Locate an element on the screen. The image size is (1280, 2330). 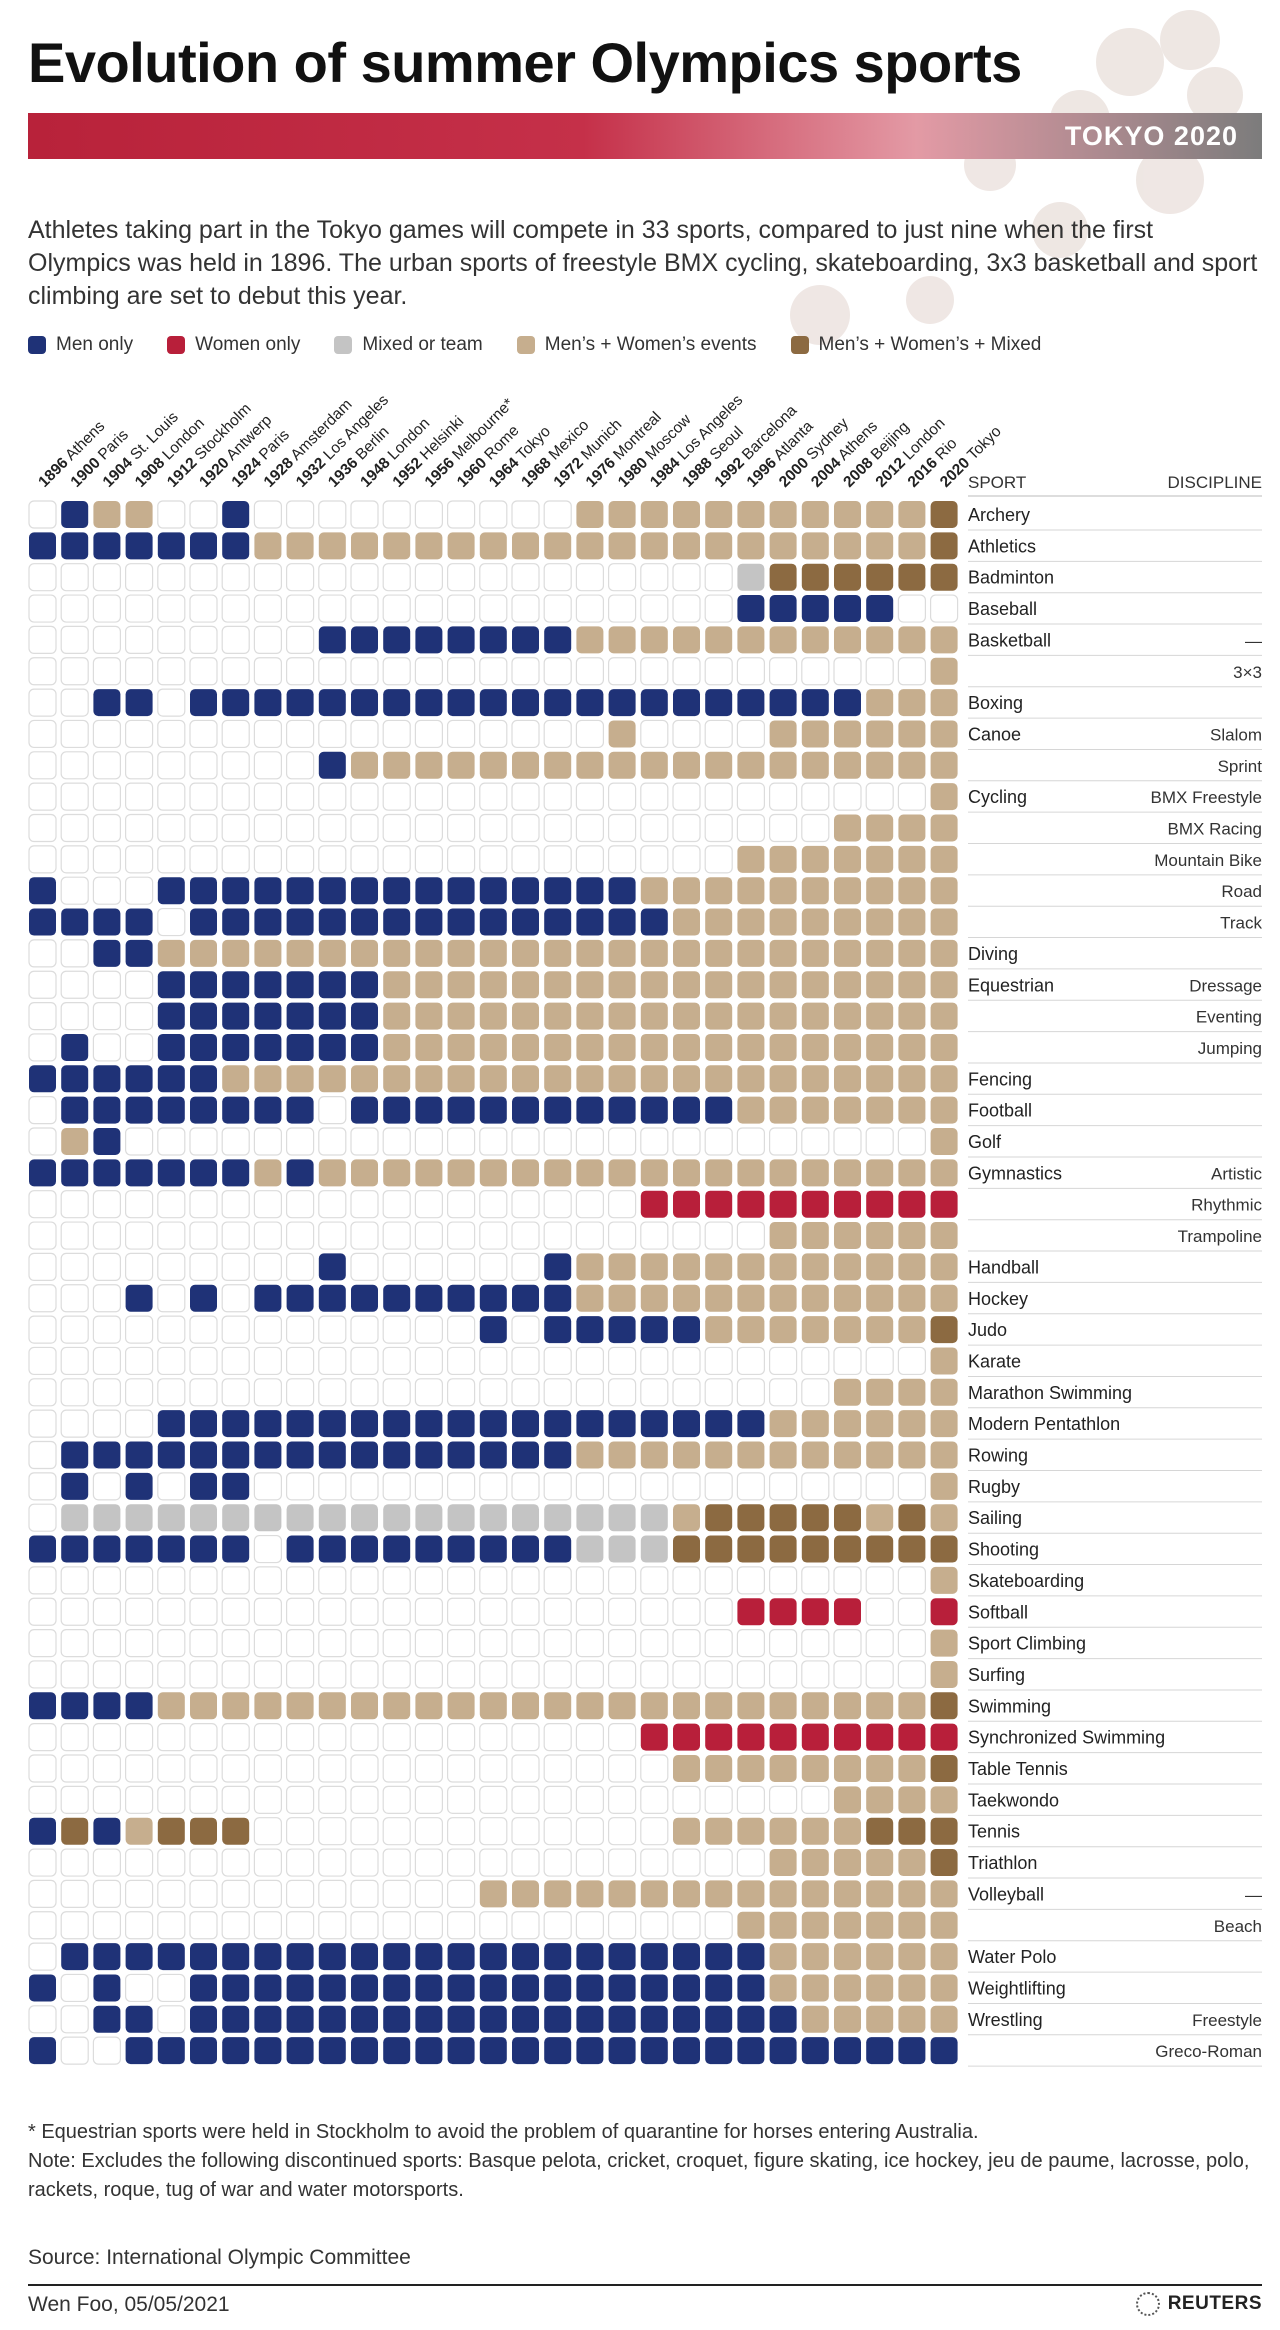
sport-label: Rowing is located at coordinates (998, 1456).